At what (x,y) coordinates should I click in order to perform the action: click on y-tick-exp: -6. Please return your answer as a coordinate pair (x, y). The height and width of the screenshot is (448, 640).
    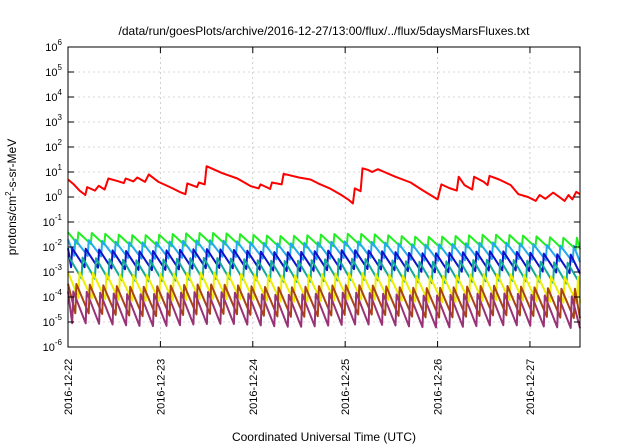
    Looking at the image, I should click on (59, 342).